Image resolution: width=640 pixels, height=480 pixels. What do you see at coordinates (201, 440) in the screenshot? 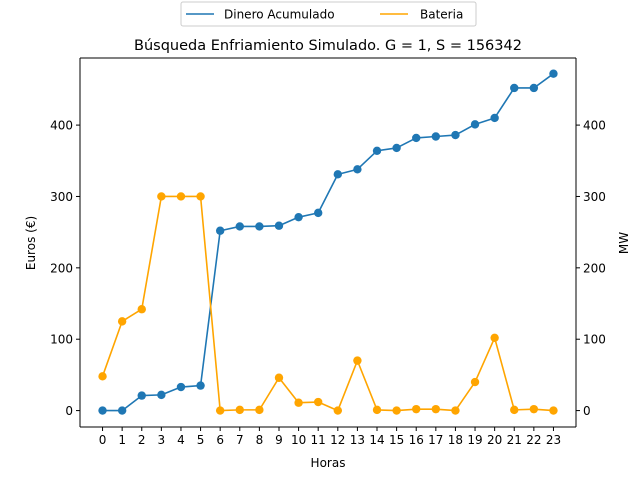
I see `x-tick-label: 5` at bounding box center [201, 440].